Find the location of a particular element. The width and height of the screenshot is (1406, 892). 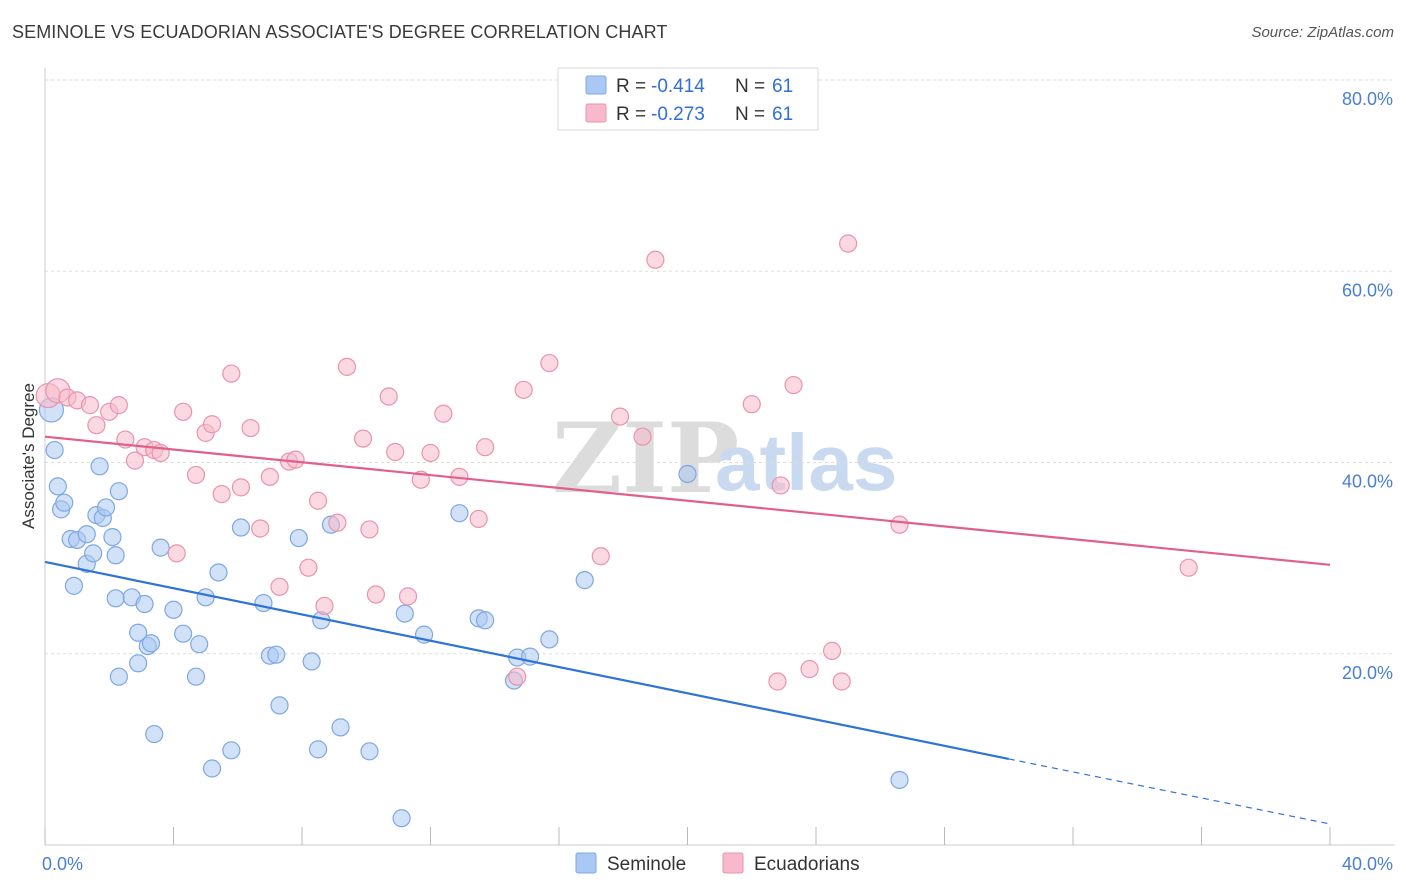

series-label-seminole: Seminole is located at coordinates (646, 864).